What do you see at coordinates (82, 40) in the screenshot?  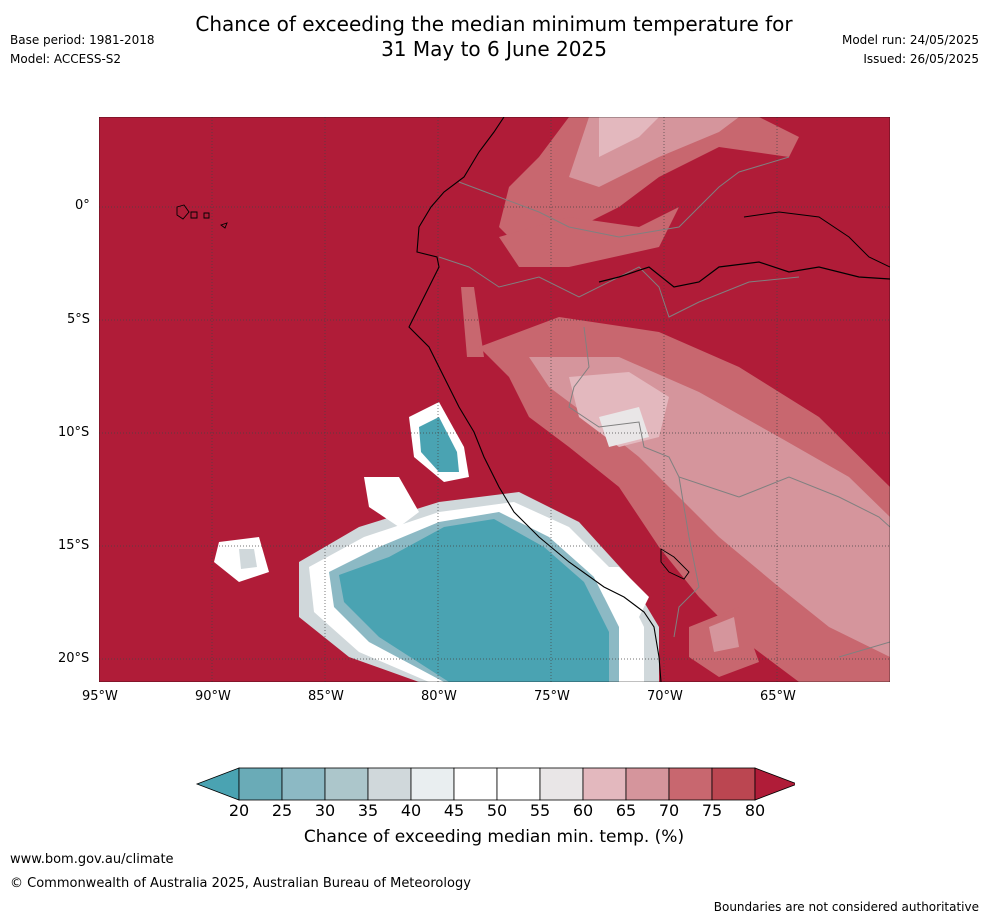 I see `base-period: Base period: 1981-2018` at bounding box center [82, 40].